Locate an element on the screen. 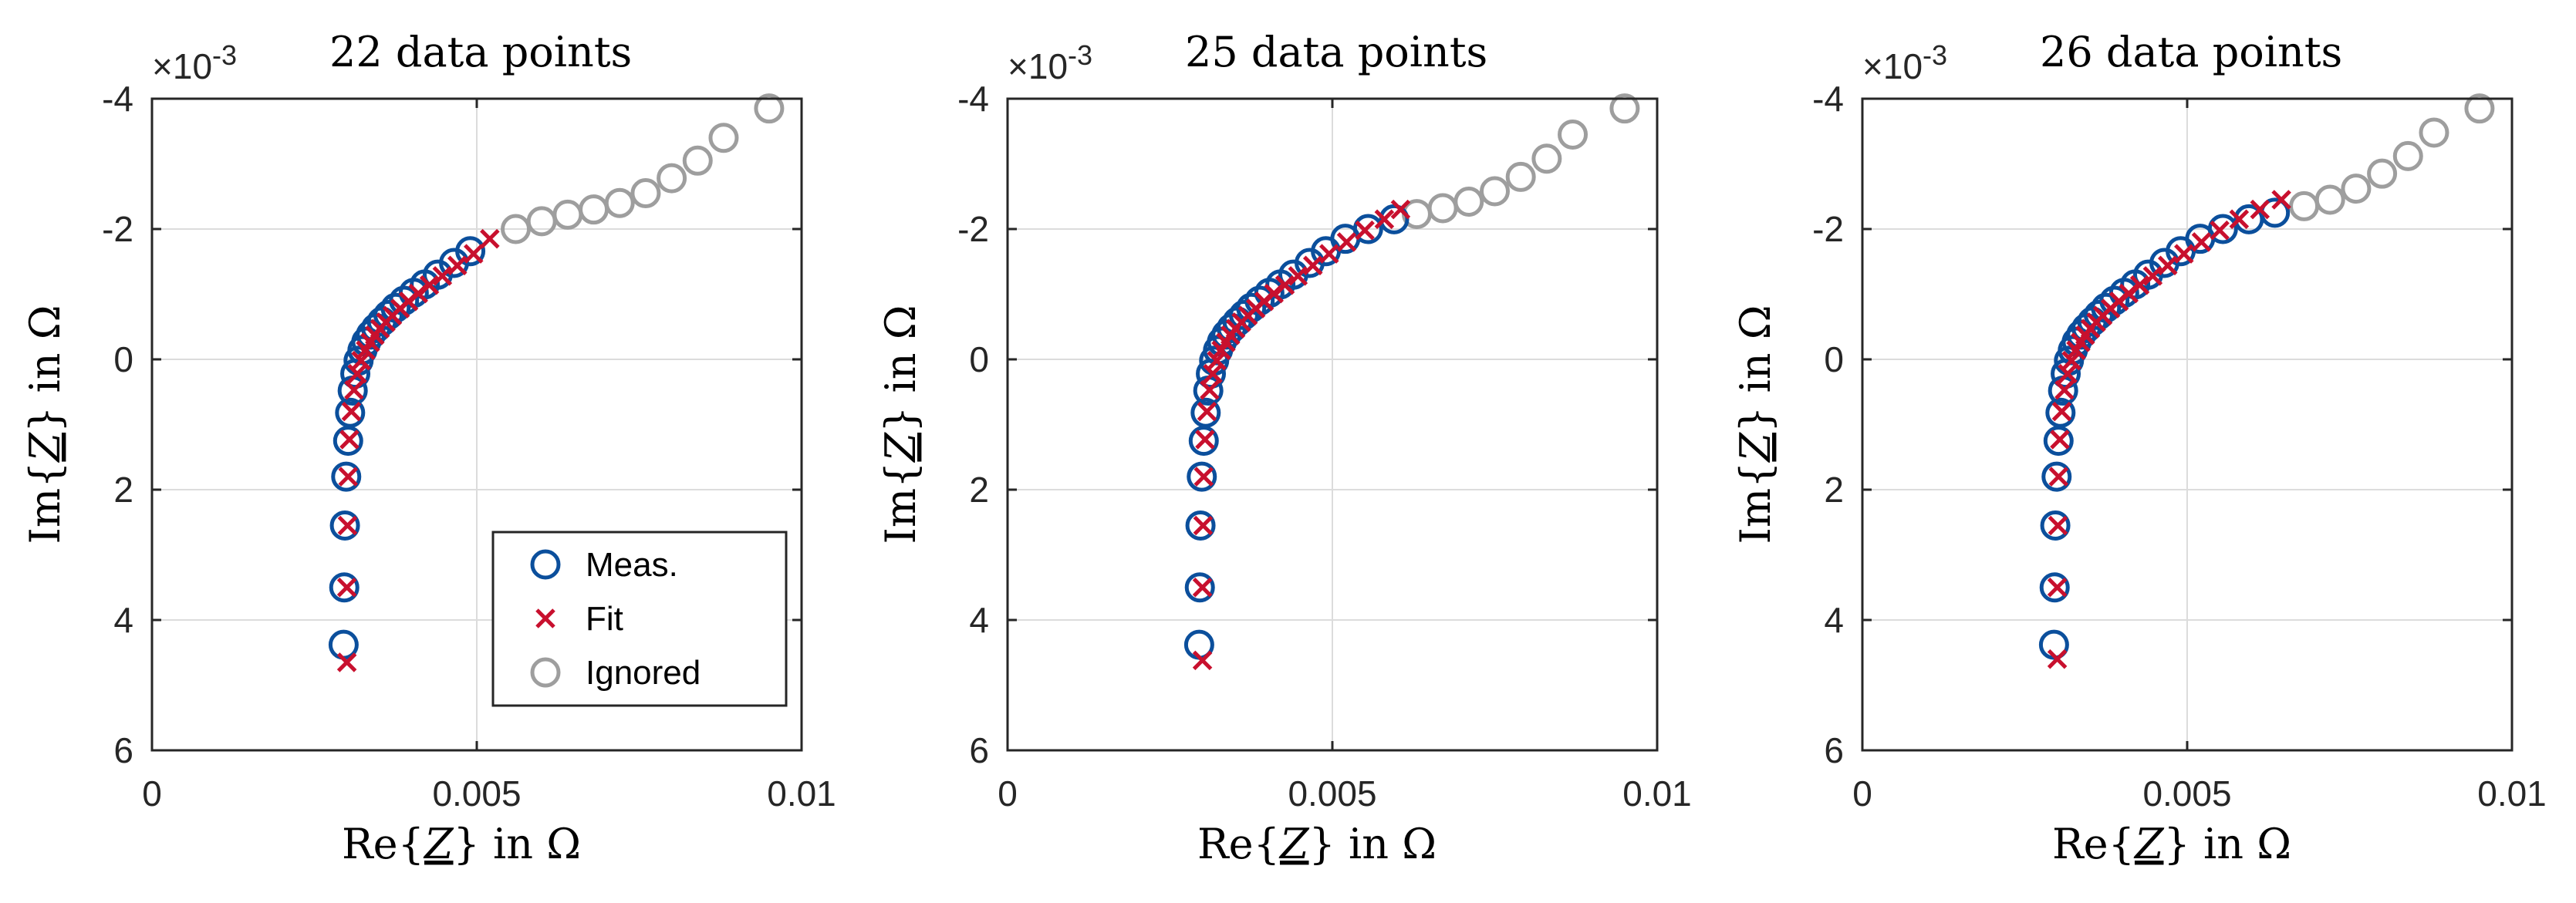 The width and height of the screenshot is (2576, 903). x-tick-label: 0 is located at coordinates (1862, 794).